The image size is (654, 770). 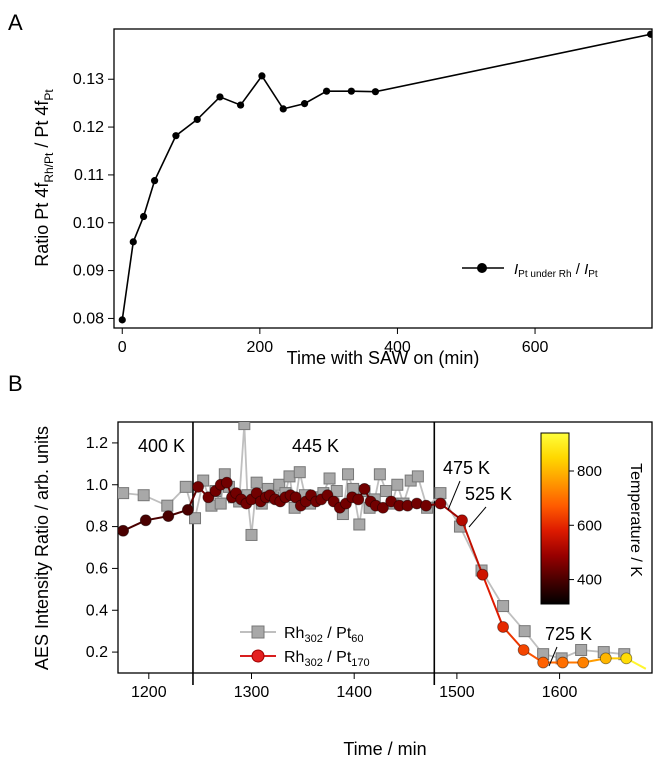 What do you see at coordinates (260, 347) in the screenshot?
I see `x-tick-label: 200` at bounding box center [260, 347].